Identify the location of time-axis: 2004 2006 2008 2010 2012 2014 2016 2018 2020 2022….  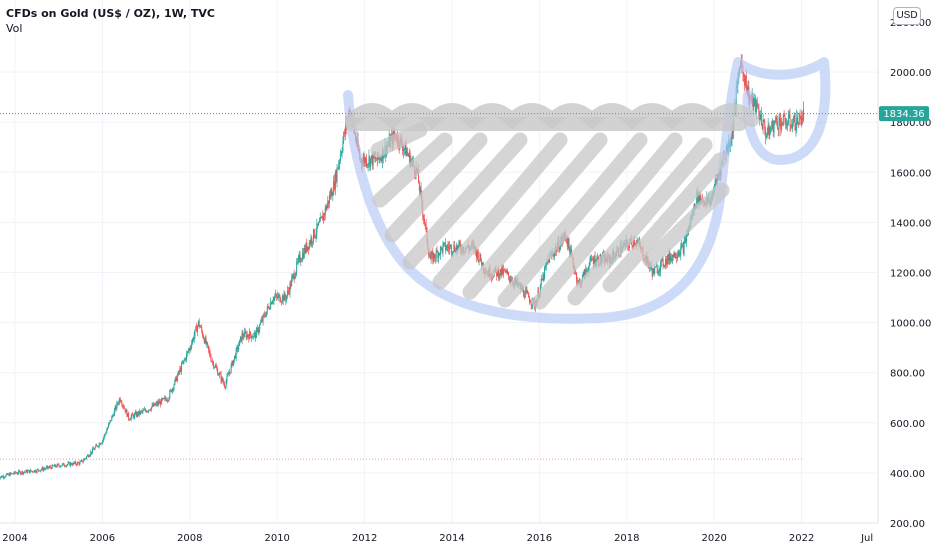
(439, 533).